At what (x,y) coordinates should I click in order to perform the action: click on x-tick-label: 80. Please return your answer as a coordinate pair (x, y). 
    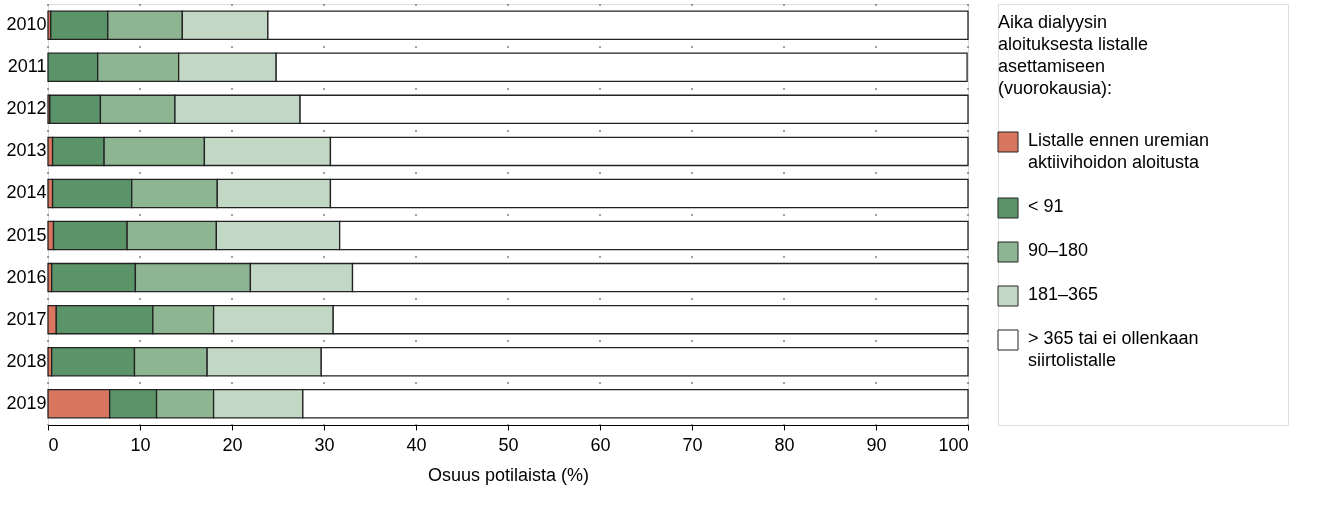
    Looking at the image, I should click on (784, 444).